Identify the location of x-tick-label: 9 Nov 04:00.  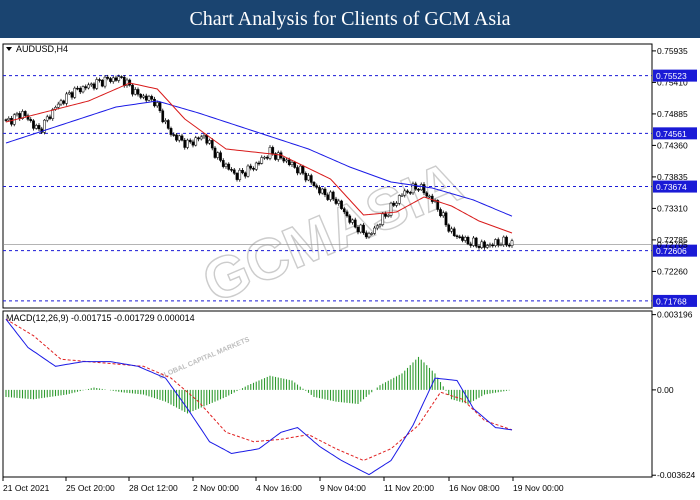
(343, 488).